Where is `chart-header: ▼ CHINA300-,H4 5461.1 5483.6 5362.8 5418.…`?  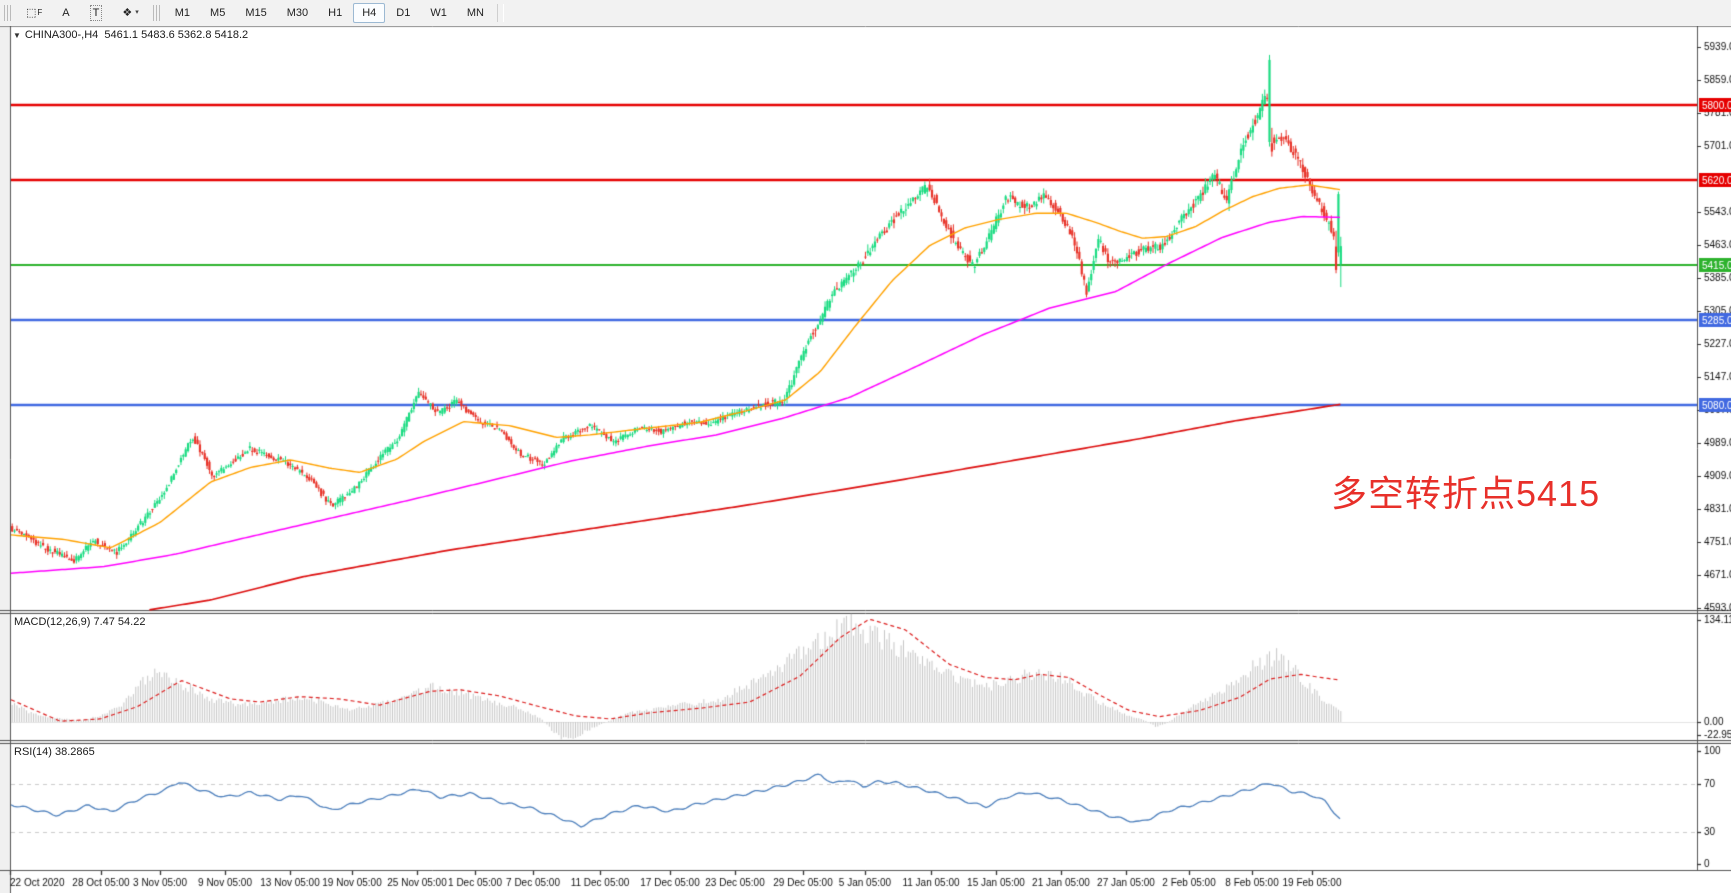
chart-header: ▼ CHINA300-,H4 5461.1 5483.6 5362.8 5418.… is located at coordinates (130, 35).